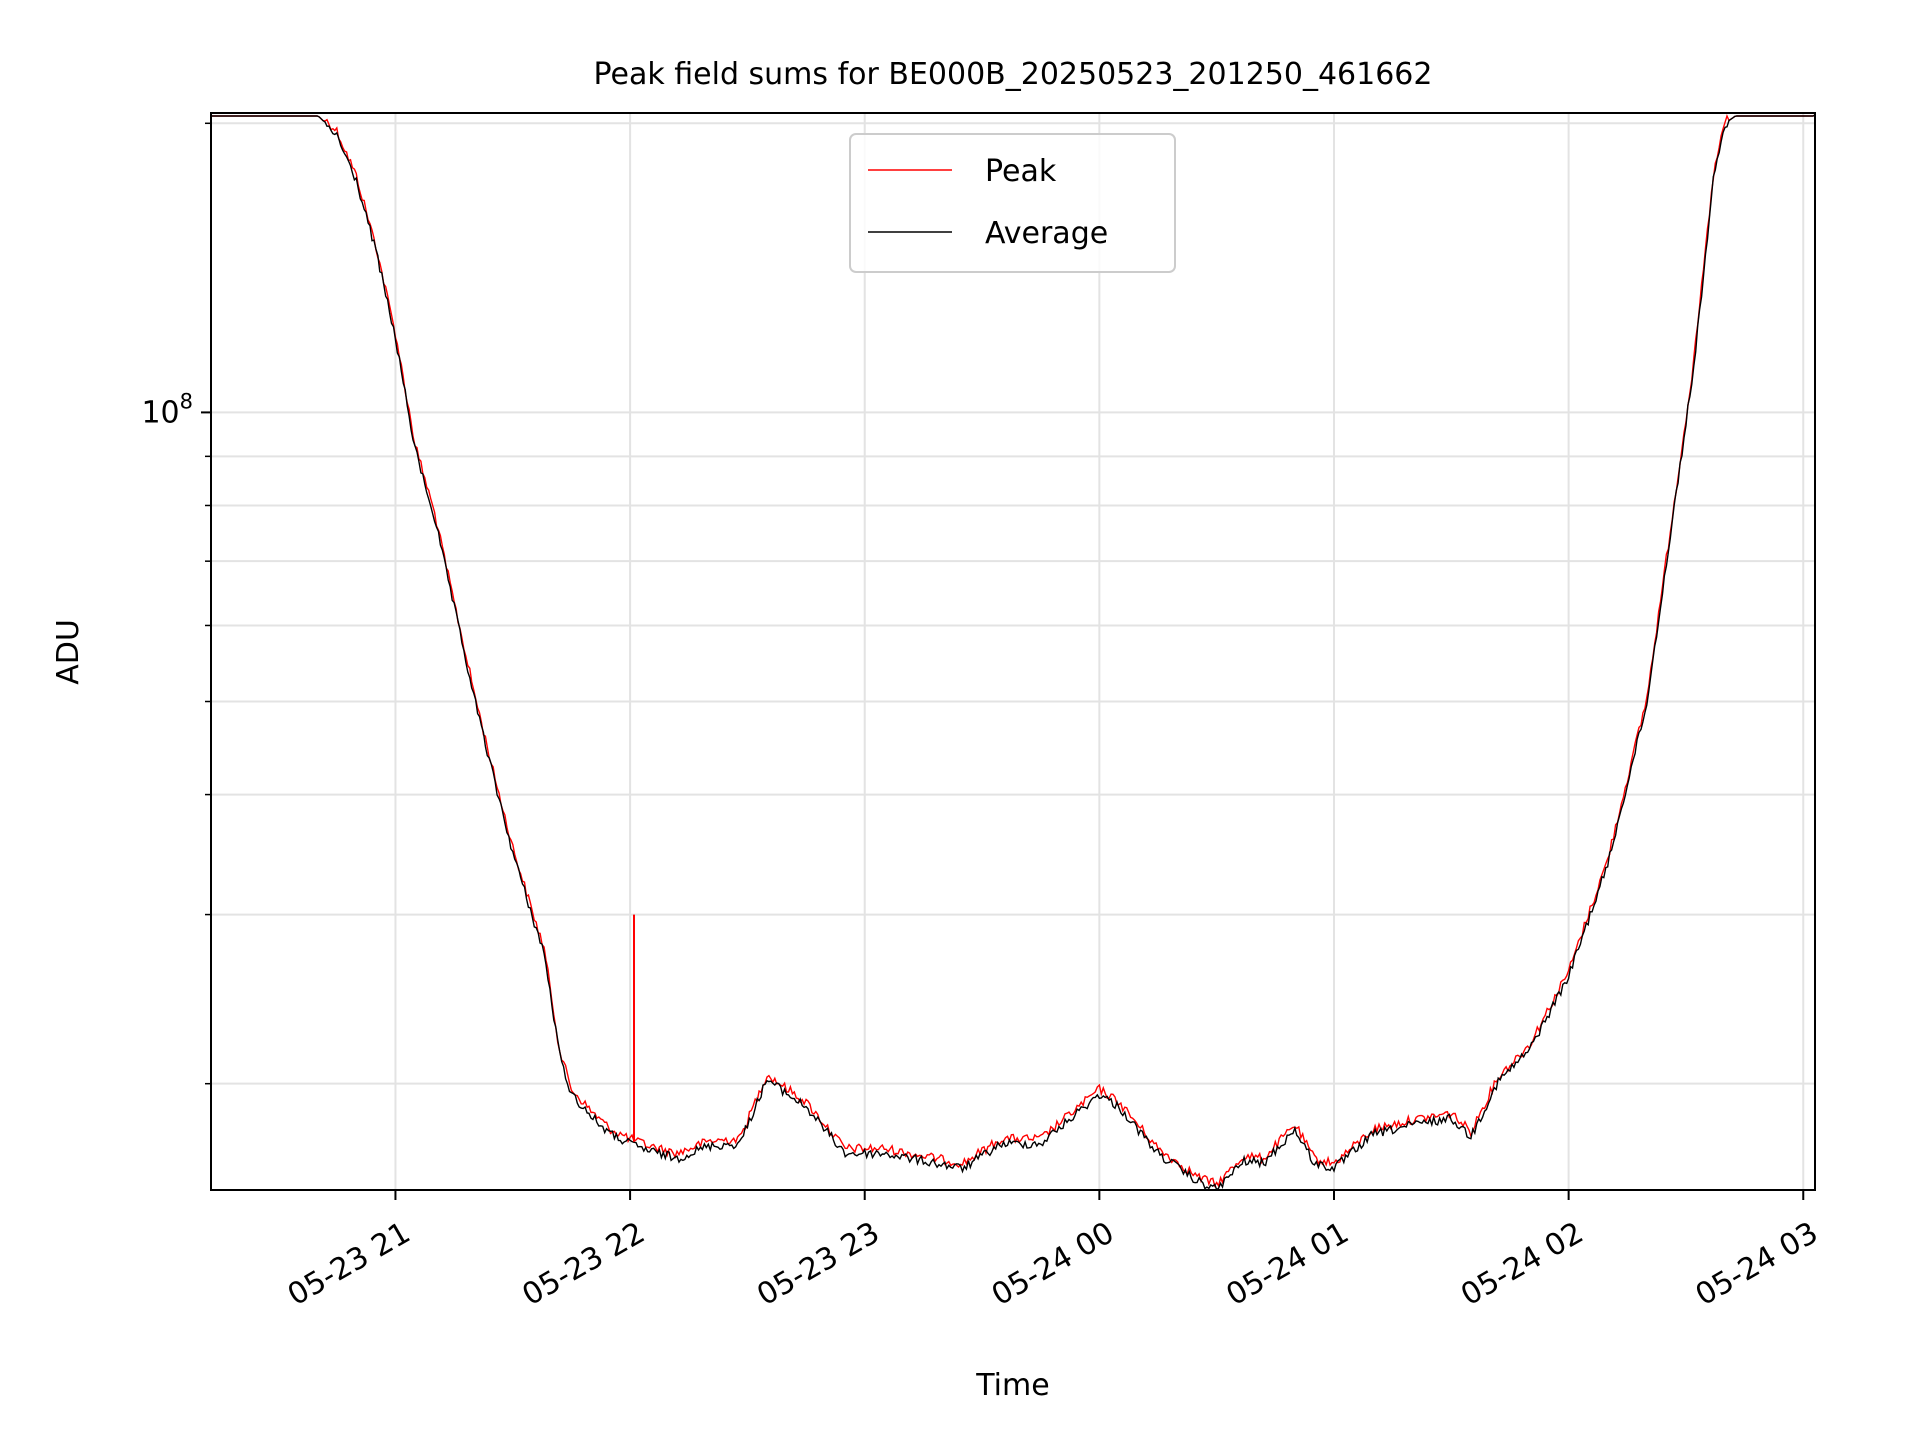 The width and height of the screenshot is (1920, 1440). I want to click on legend-label-average: Average, so click(1046, 233).